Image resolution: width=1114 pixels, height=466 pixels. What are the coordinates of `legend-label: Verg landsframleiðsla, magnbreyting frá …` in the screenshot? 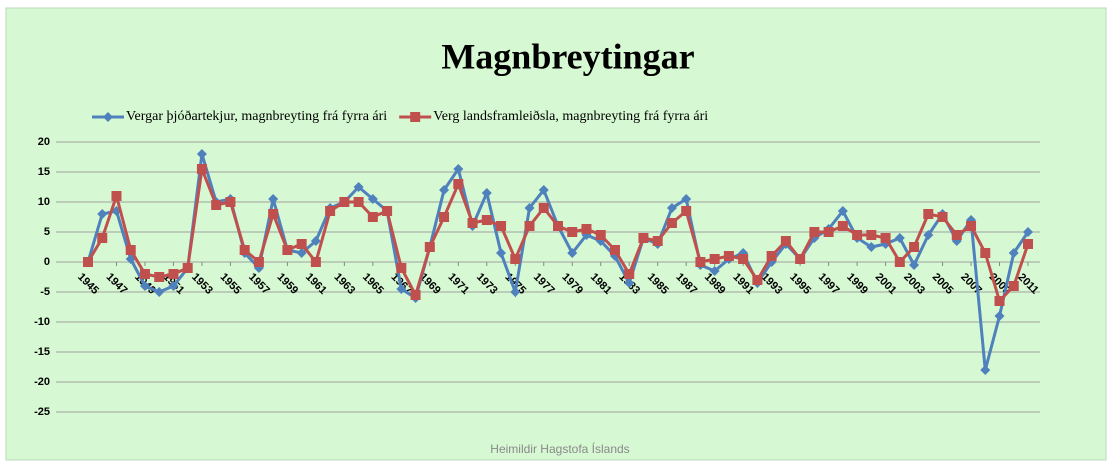 It's located at (570, 116).